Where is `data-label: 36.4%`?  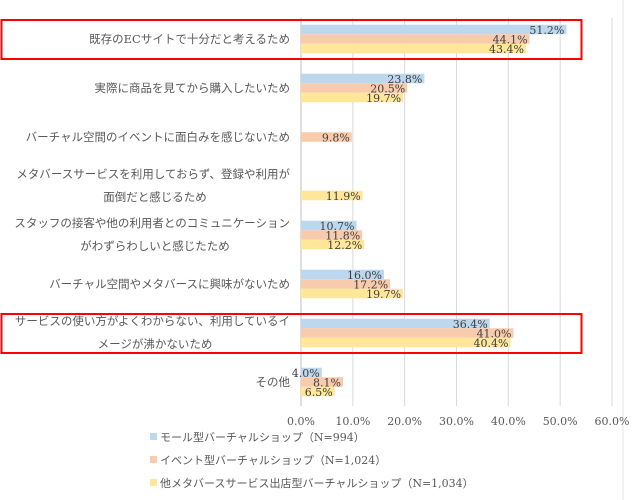
data-label: 36.4% is located at coordinates (470, 324).